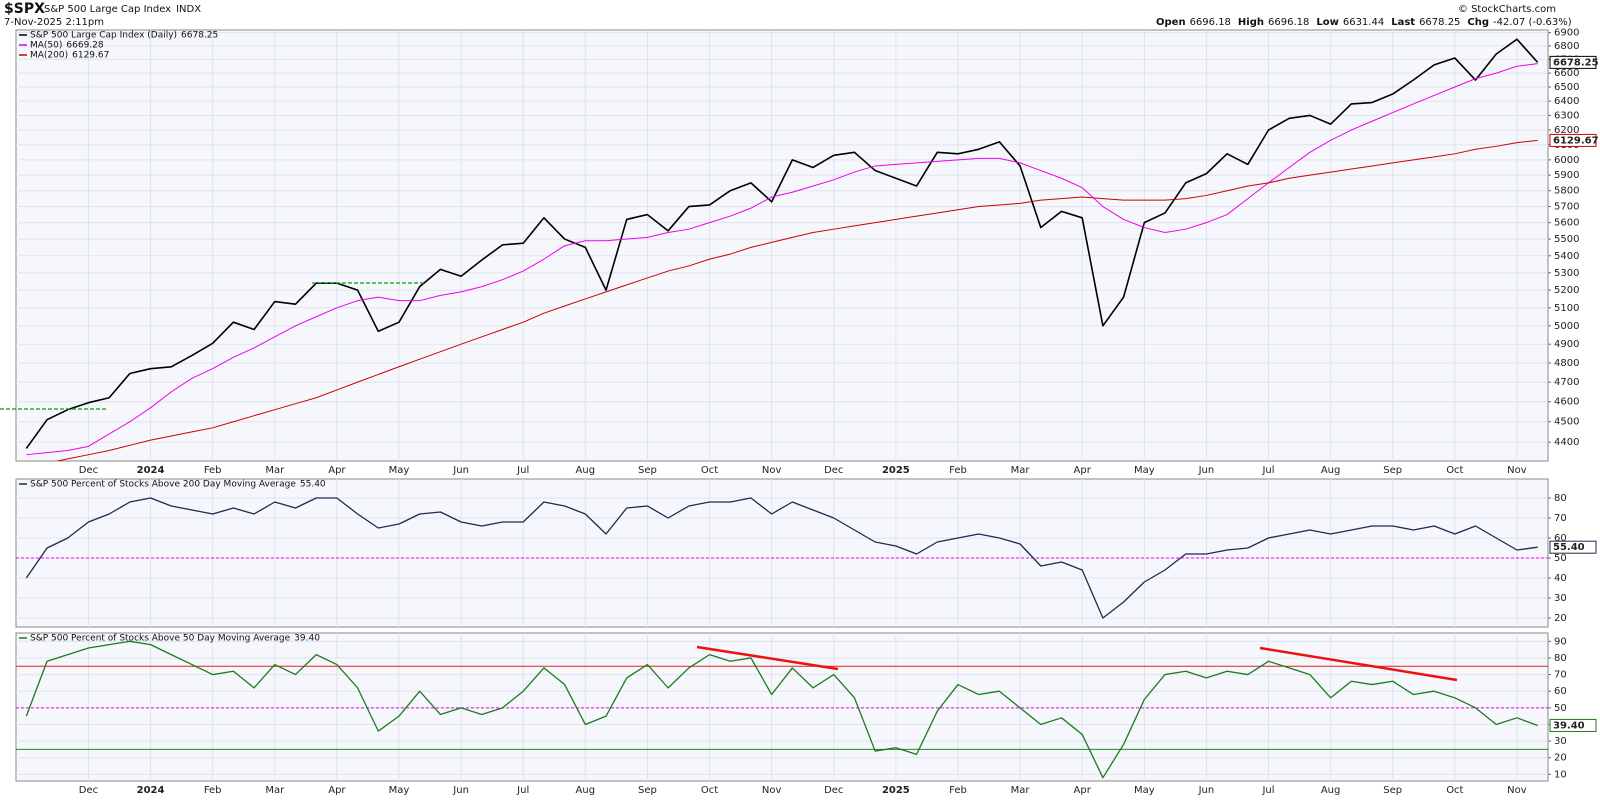 This screenshot has width=1600, height=800. I want to click on y-tick-label: 6400, so click(1566, 101).